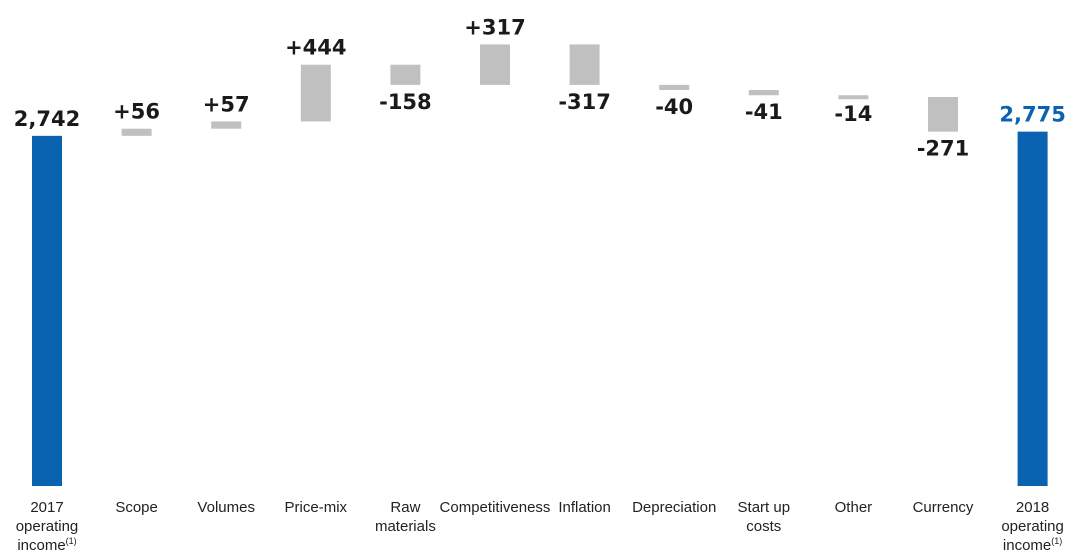  What do you see at coordinates (47, 119) in the screenshot?
I see `value-label: 2,742` at bounding box center [47, 119].